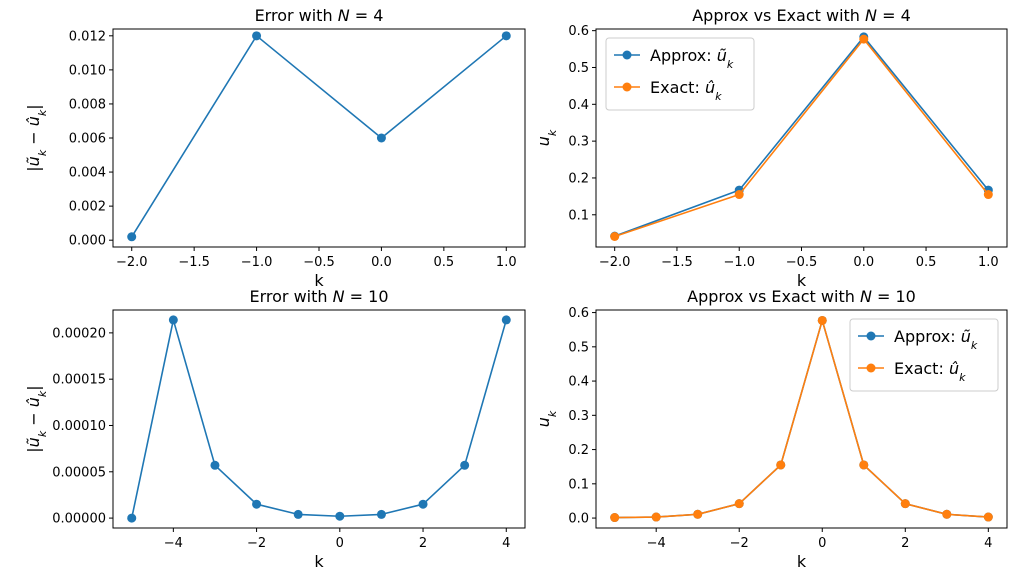  What do you see at coordinates (318, 296) in the screenshot?
I see `chart-title: Error with N = 10` at bounding box center [318, 296].